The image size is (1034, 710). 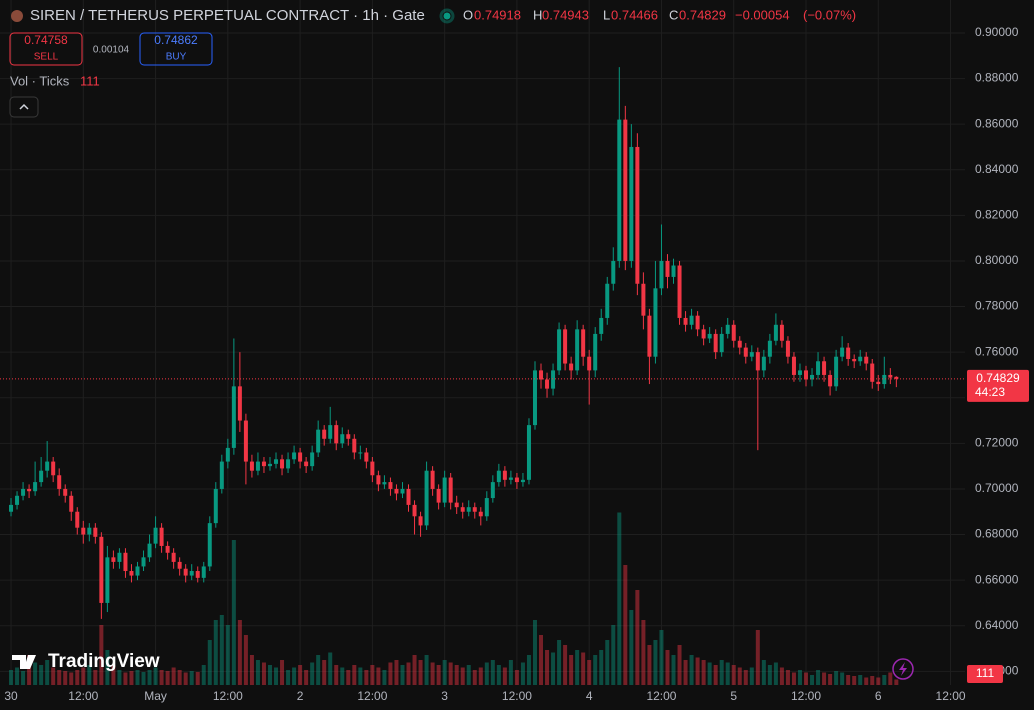 What do you see at coordinates (497, 14) in the screenshot?
I see `legend-value: 0.74918` at bounding box center [497, 14].